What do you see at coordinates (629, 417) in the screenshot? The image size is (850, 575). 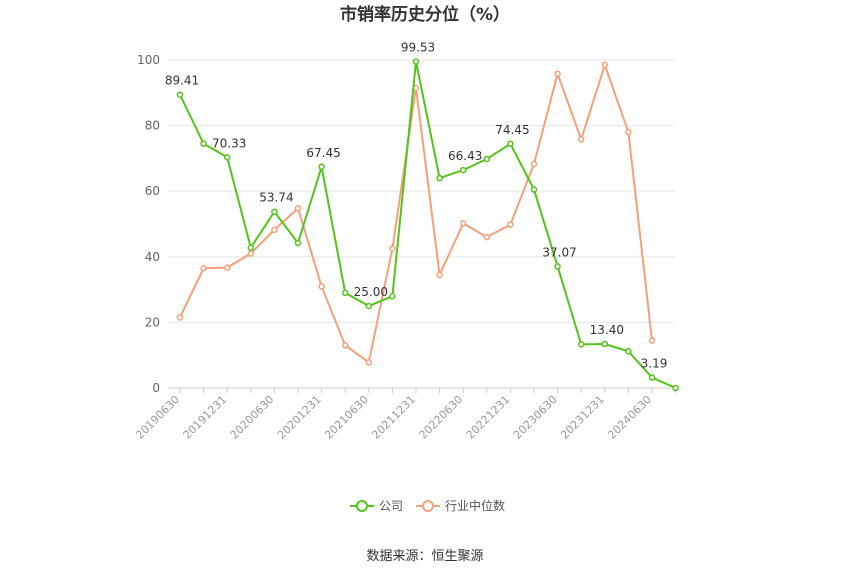 I see `x-tick-label: 20240630` at bounding box center [629, 417].